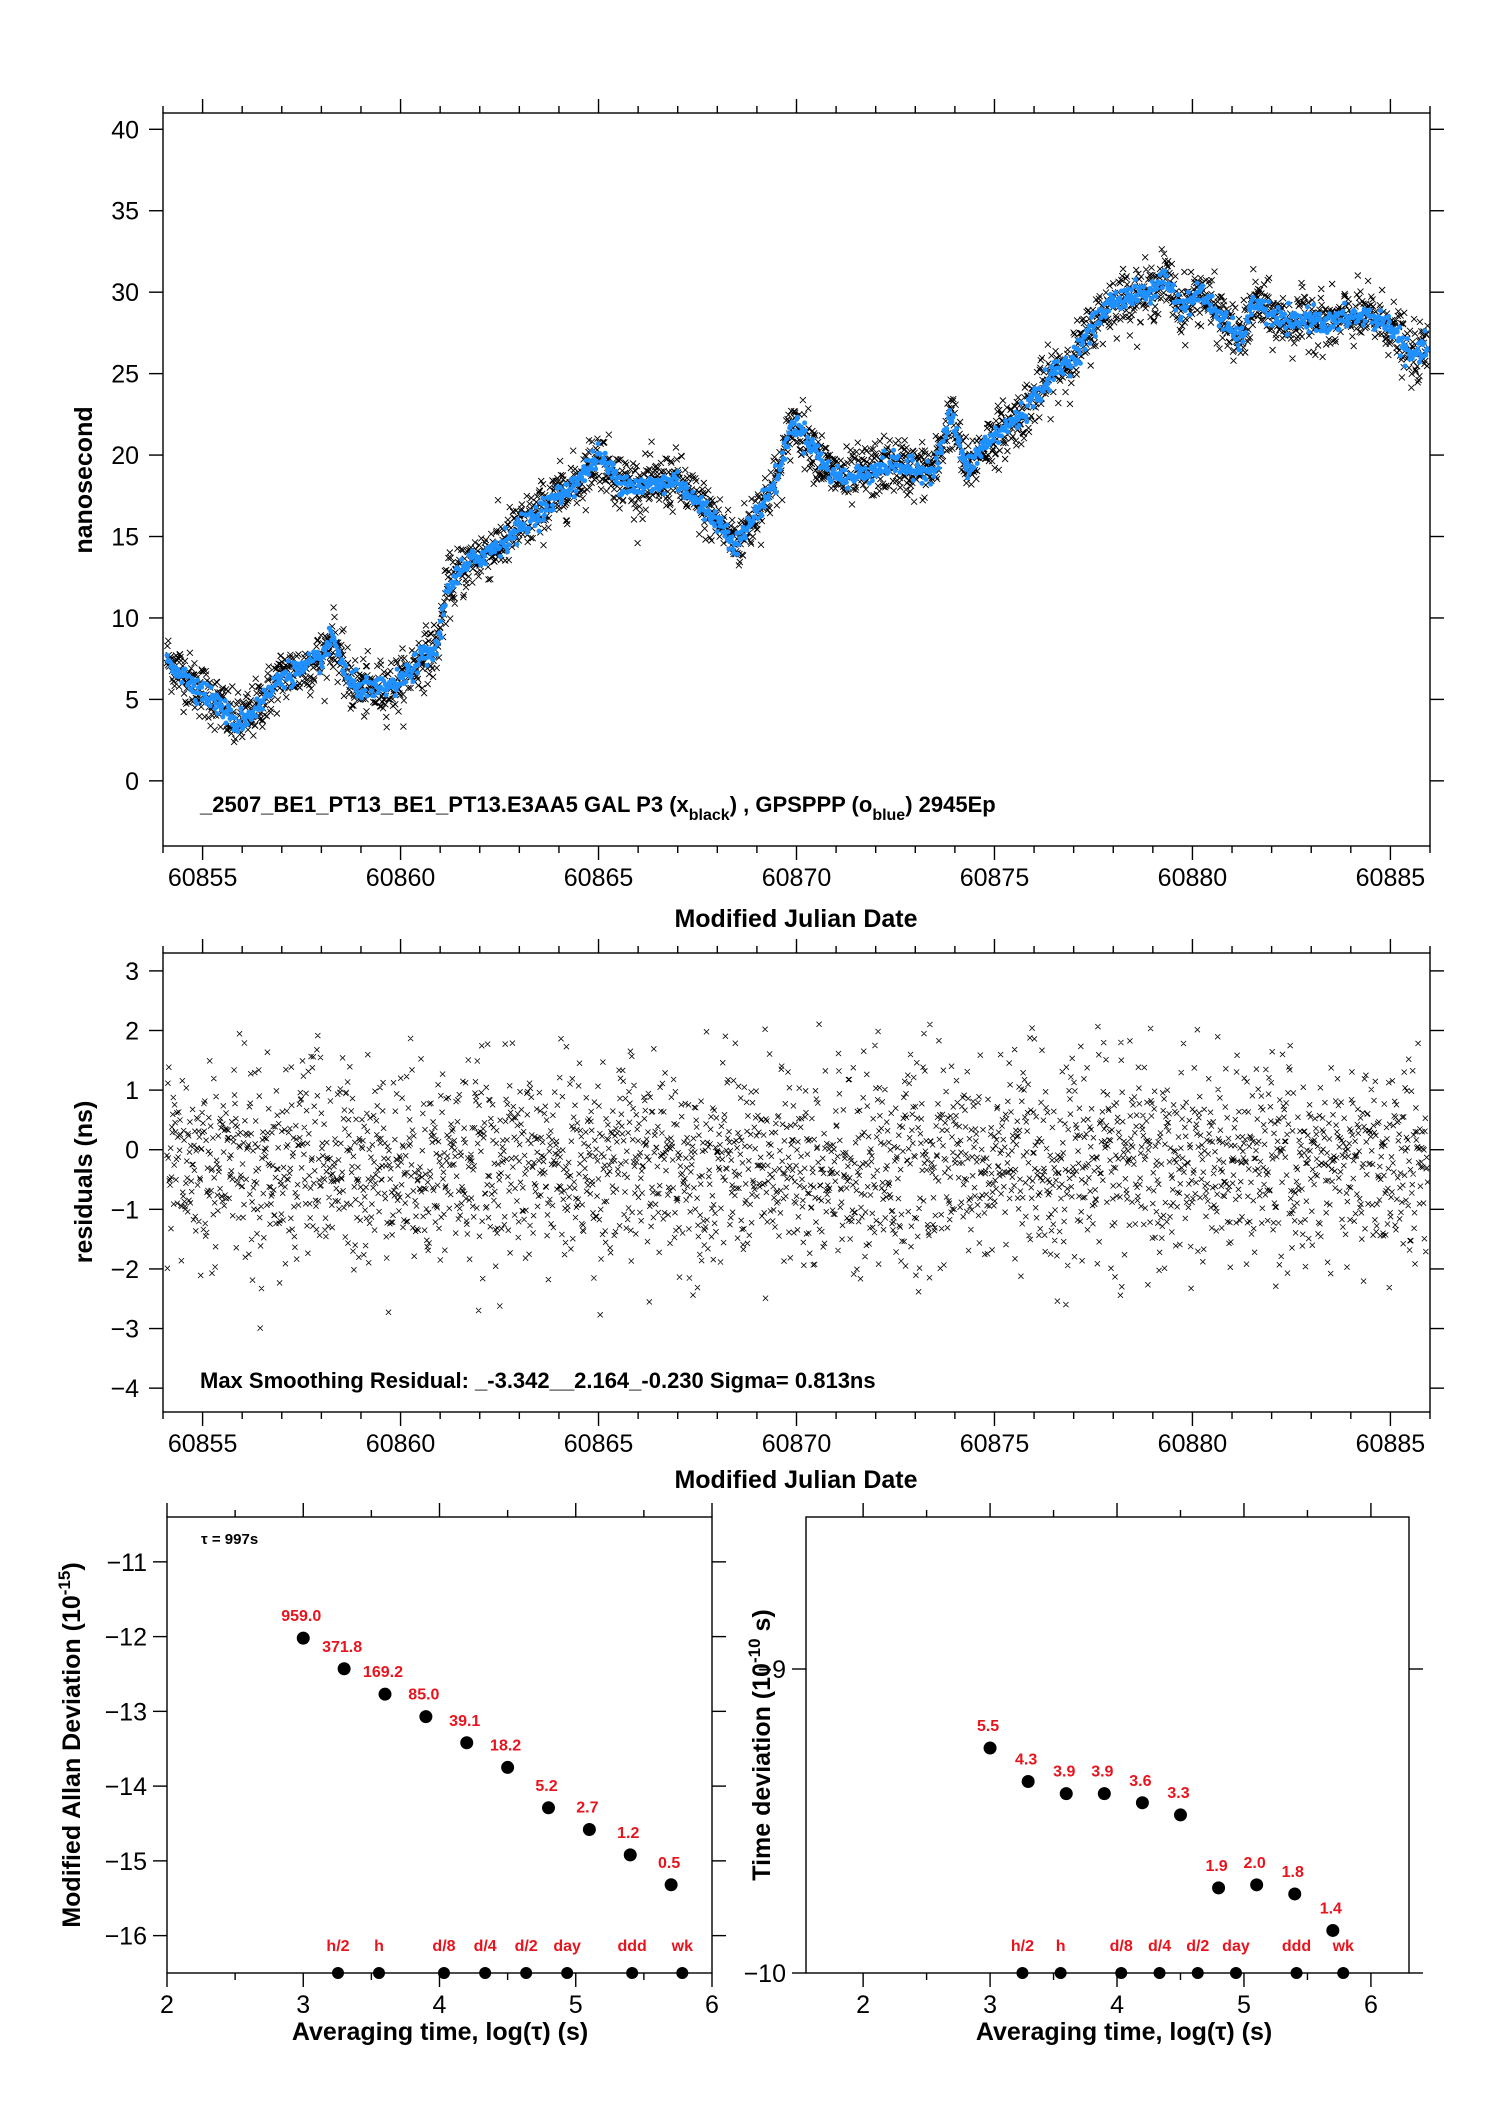 This screenshot has width=1488, height=2105. I want to click on residuals-y-tick-label: −2, so click(124, 1270).